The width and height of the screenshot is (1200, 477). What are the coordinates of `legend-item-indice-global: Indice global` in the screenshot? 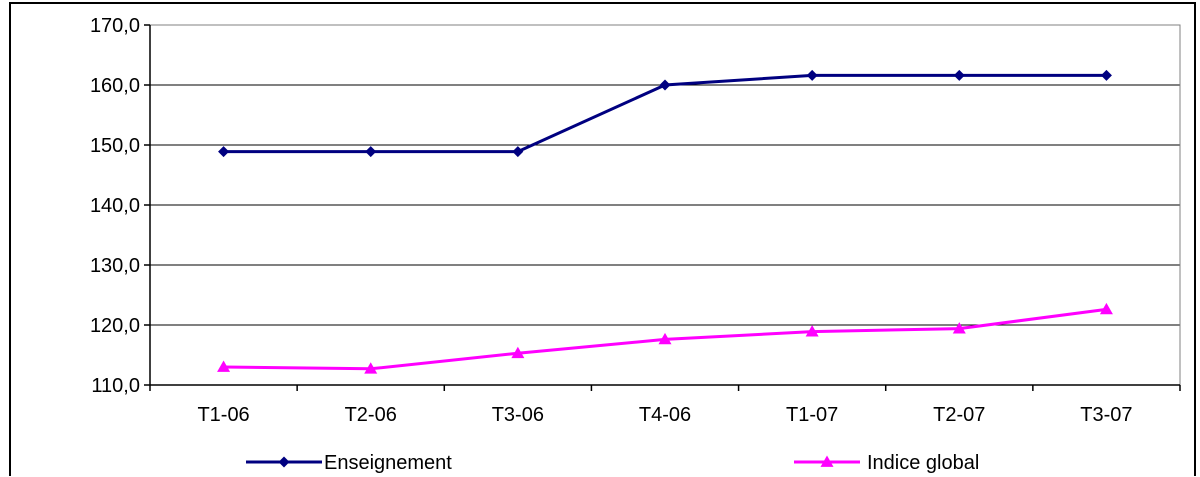 It's located at (886, 463).